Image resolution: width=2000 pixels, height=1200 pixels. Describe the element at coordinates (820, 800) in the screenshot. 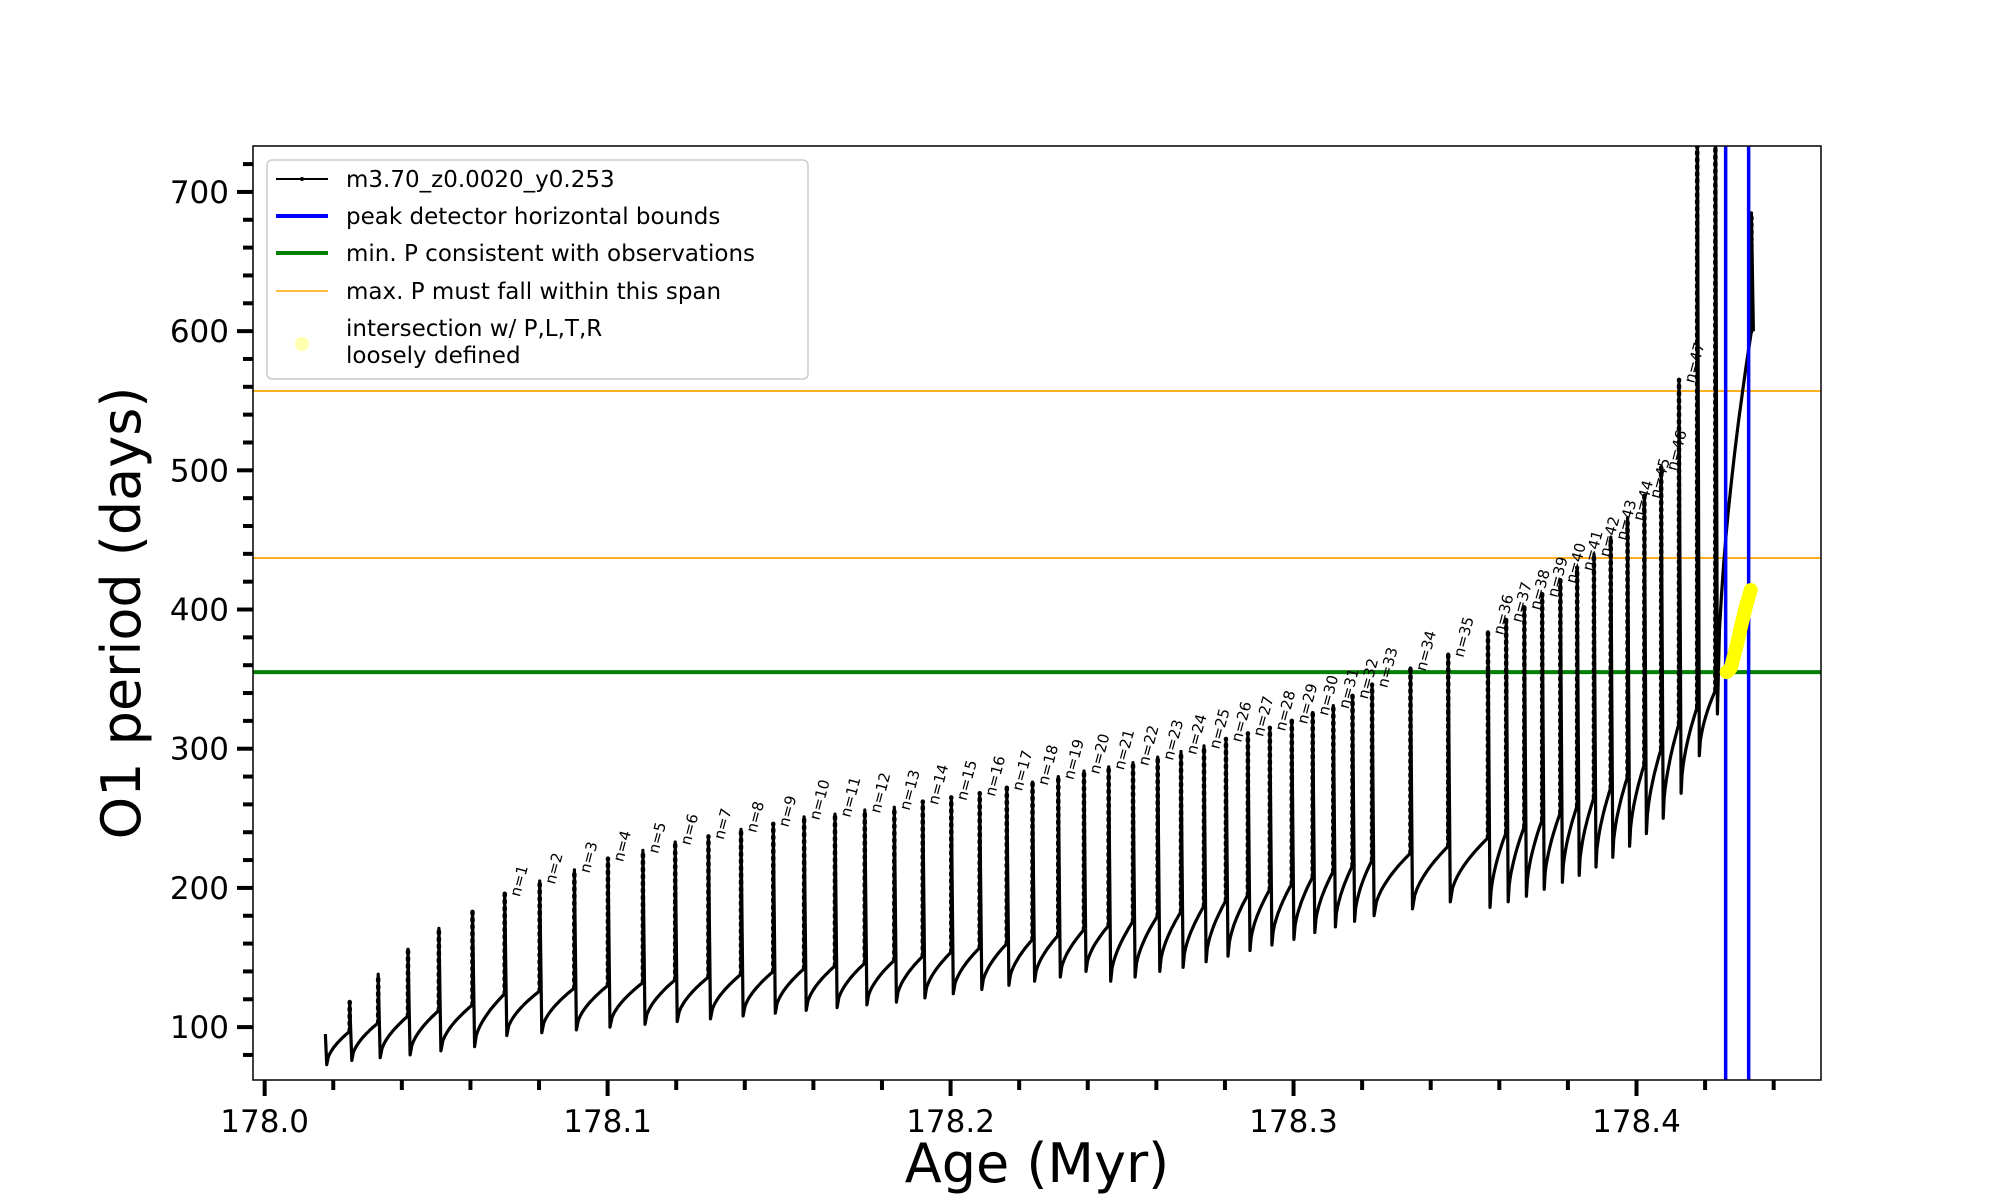

I see `peak-label: n=10` at that location.